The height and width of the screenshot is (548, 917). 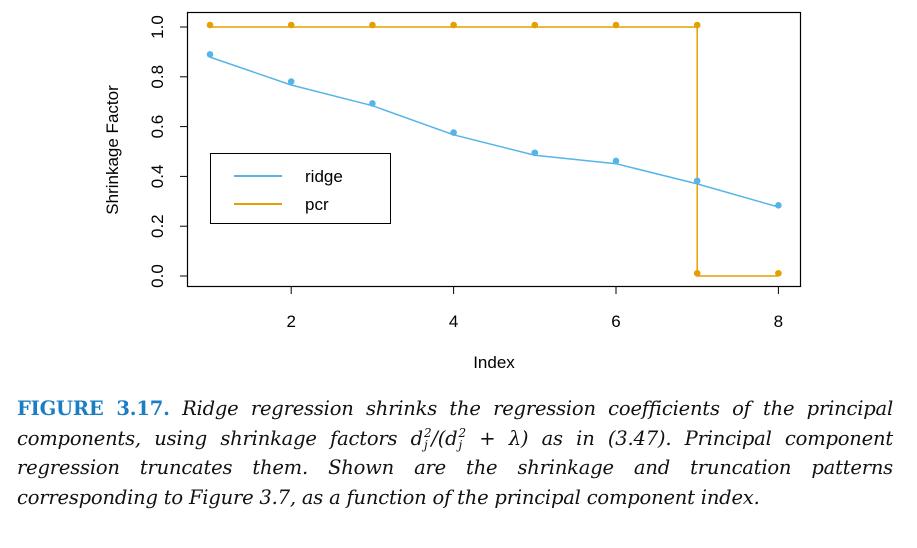 What do you see at coordinates (778, 321) in the screenshot?
I see `x-tick-label: 8` at bounding box center [778, 321].